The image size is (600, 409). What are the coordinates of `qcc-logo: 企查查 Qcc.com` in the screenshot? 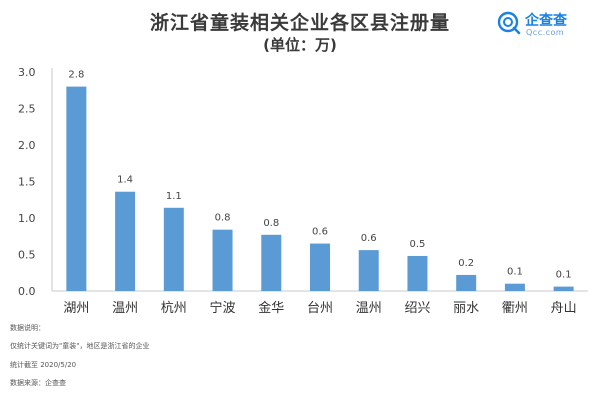 It's located at (547, 25).